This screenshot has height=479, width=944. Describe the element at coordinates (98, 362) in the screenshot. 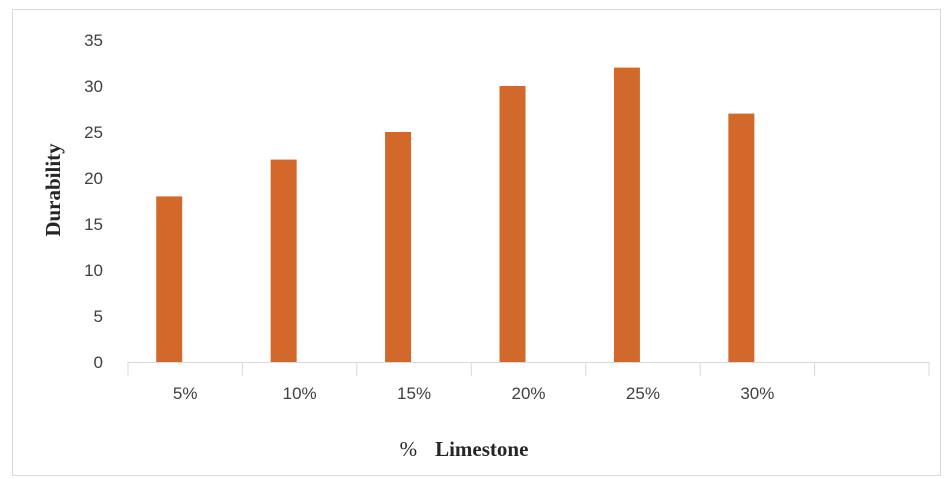

I see `y-tick-label: 0` at that location.